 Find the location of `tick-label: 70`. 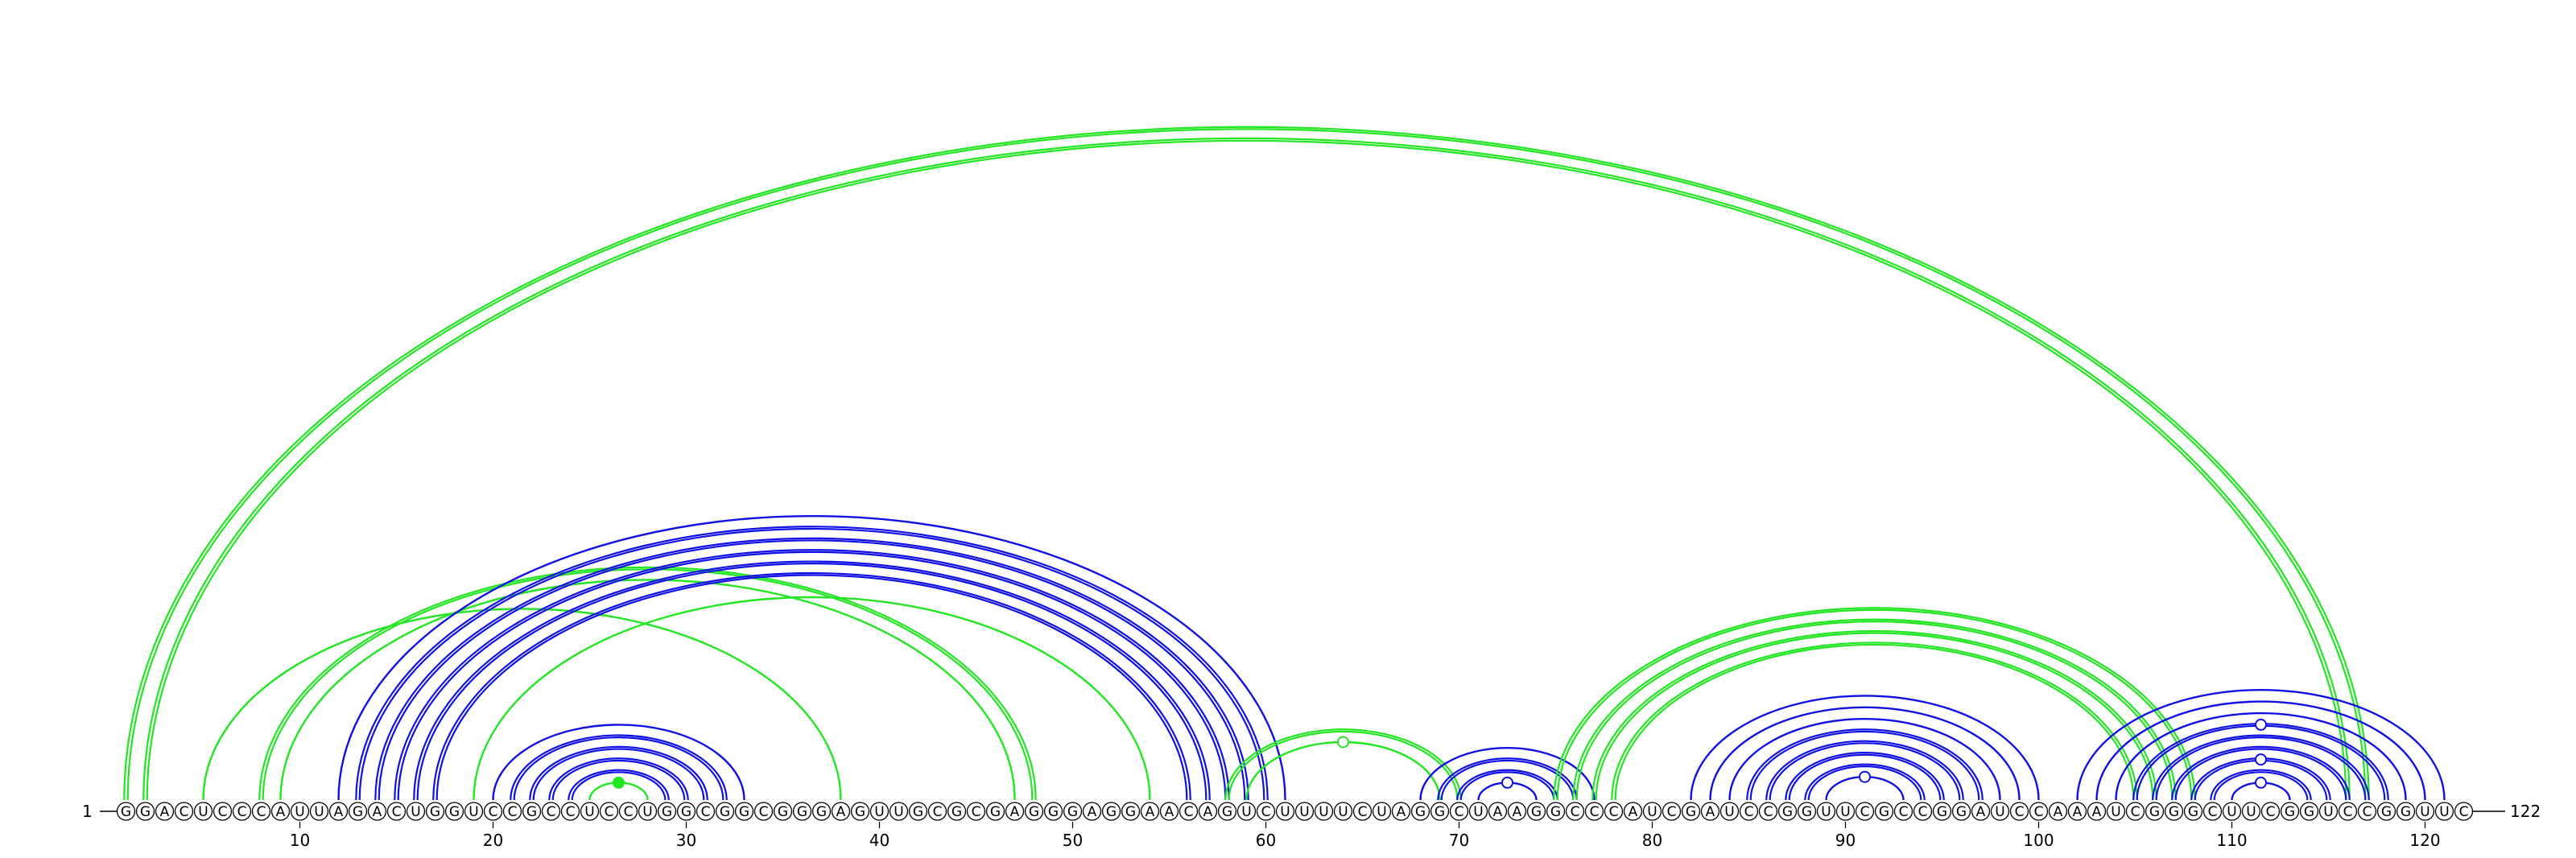

tick-label: 70 is located at coordinates (1459, 840).